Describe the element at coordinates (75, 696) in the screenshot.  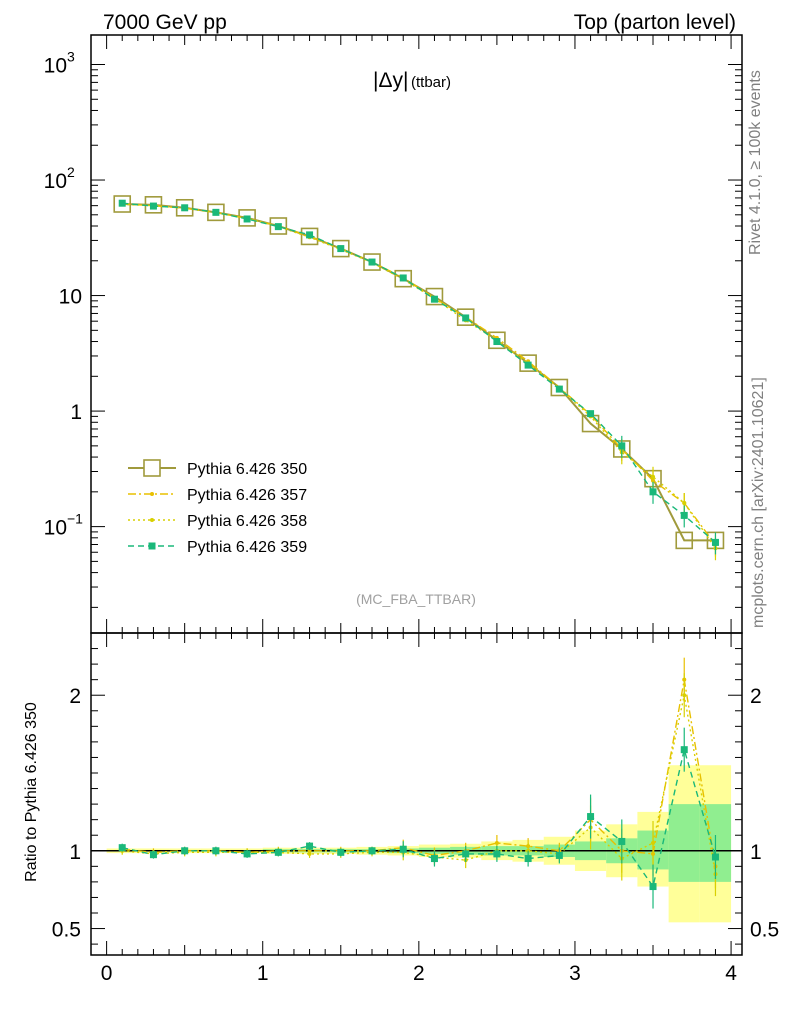
I see `ratio-ytick-label-left: 2` at that location.